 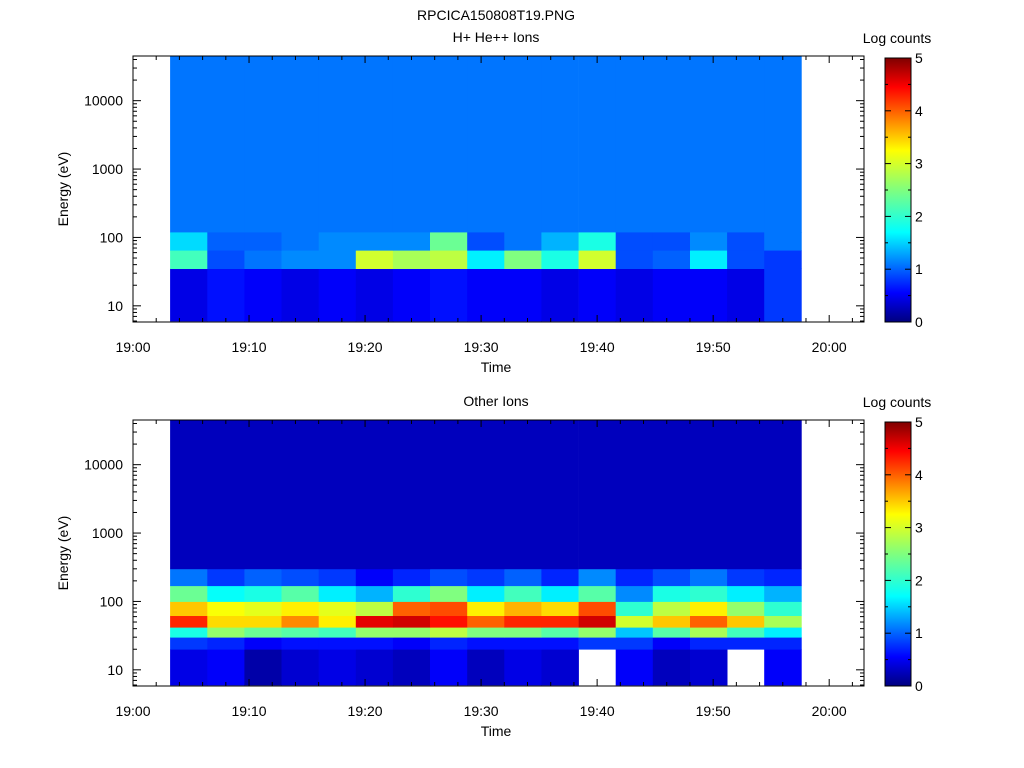 What do you see at coordinates (112, 601) in the screenshot?
I see `y-tick-label: 100` at bounding box center [112, 601].